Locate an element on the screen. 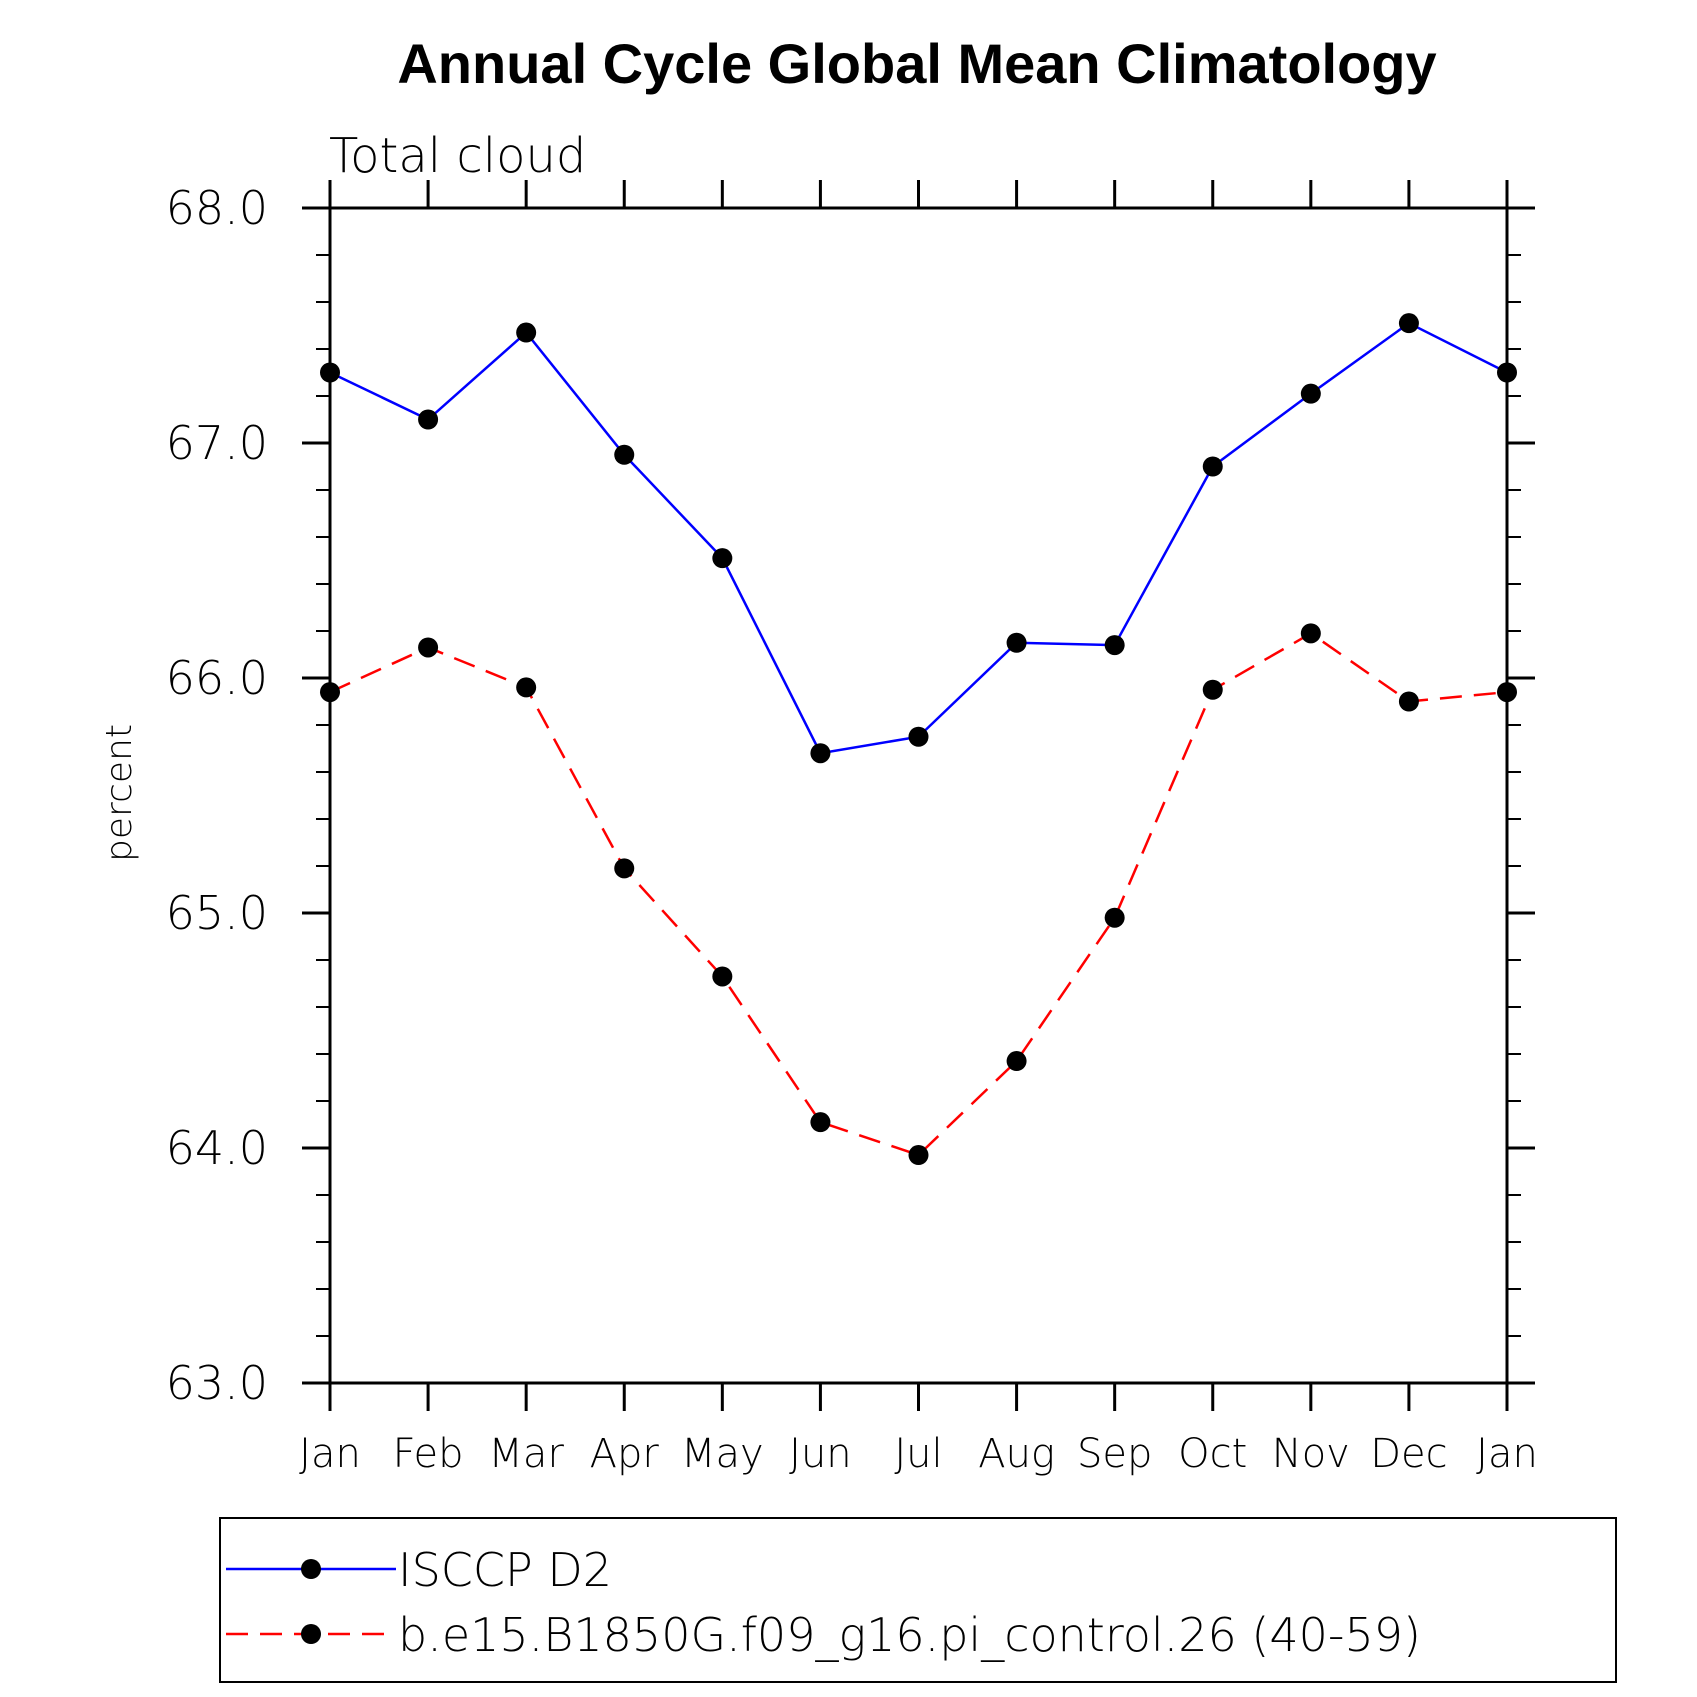 The image size is (1697, 1697). chart-subtitle: Total cloud is located at coordinates (457, 156).